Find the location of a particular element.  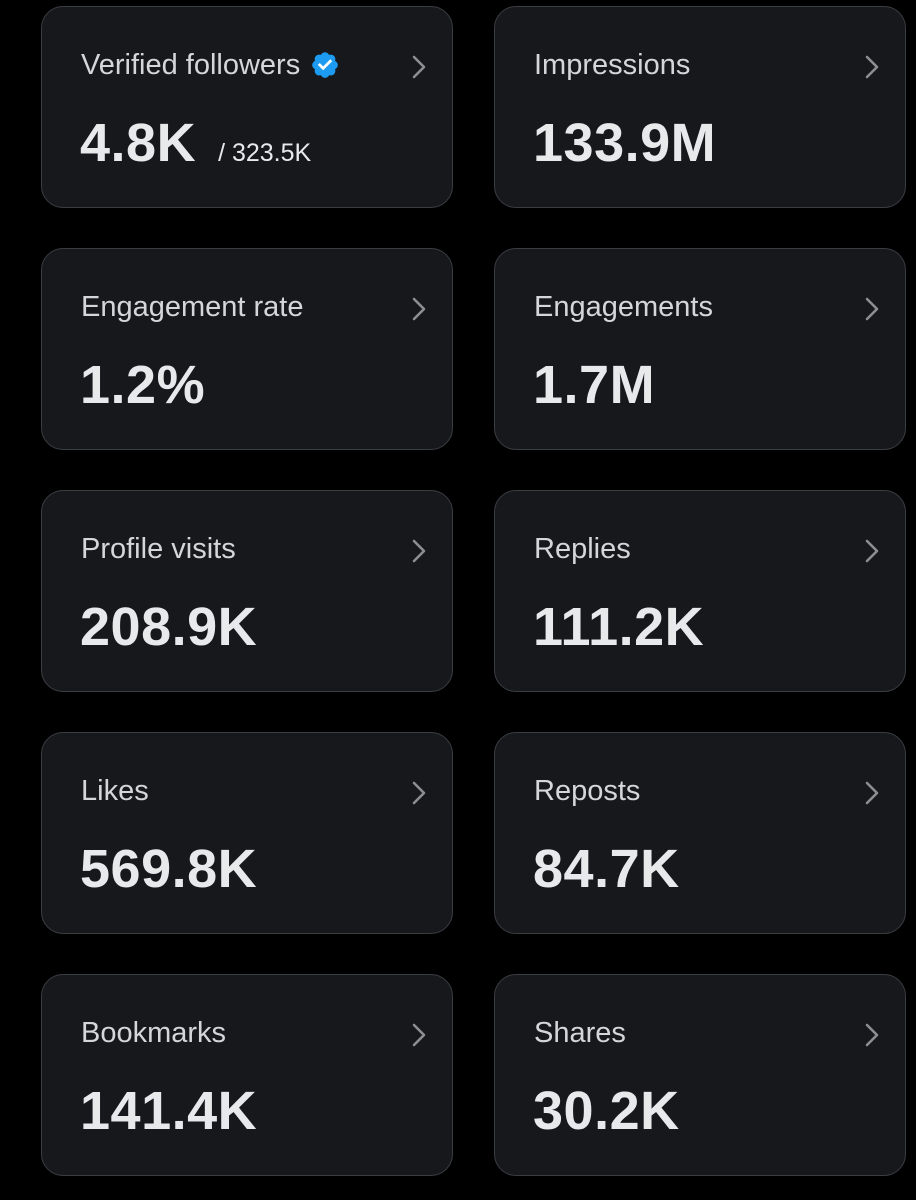

metric-label-row: Verified followers is located at coordinates (210, 65).